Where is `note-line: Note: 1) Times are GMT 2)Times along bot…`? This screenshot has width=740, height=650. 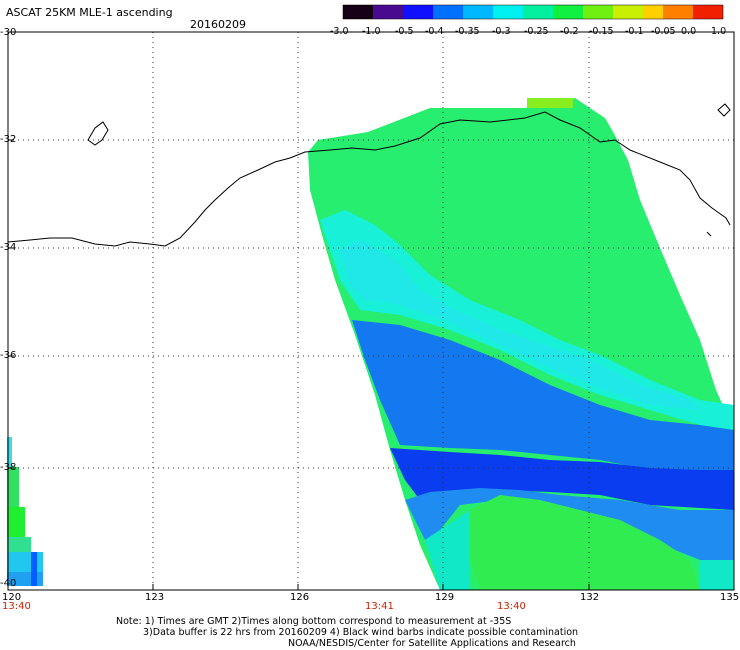
note-line: Note: 1) Times are GMT 2)Times along bot… is located at coordinates (314, 621).